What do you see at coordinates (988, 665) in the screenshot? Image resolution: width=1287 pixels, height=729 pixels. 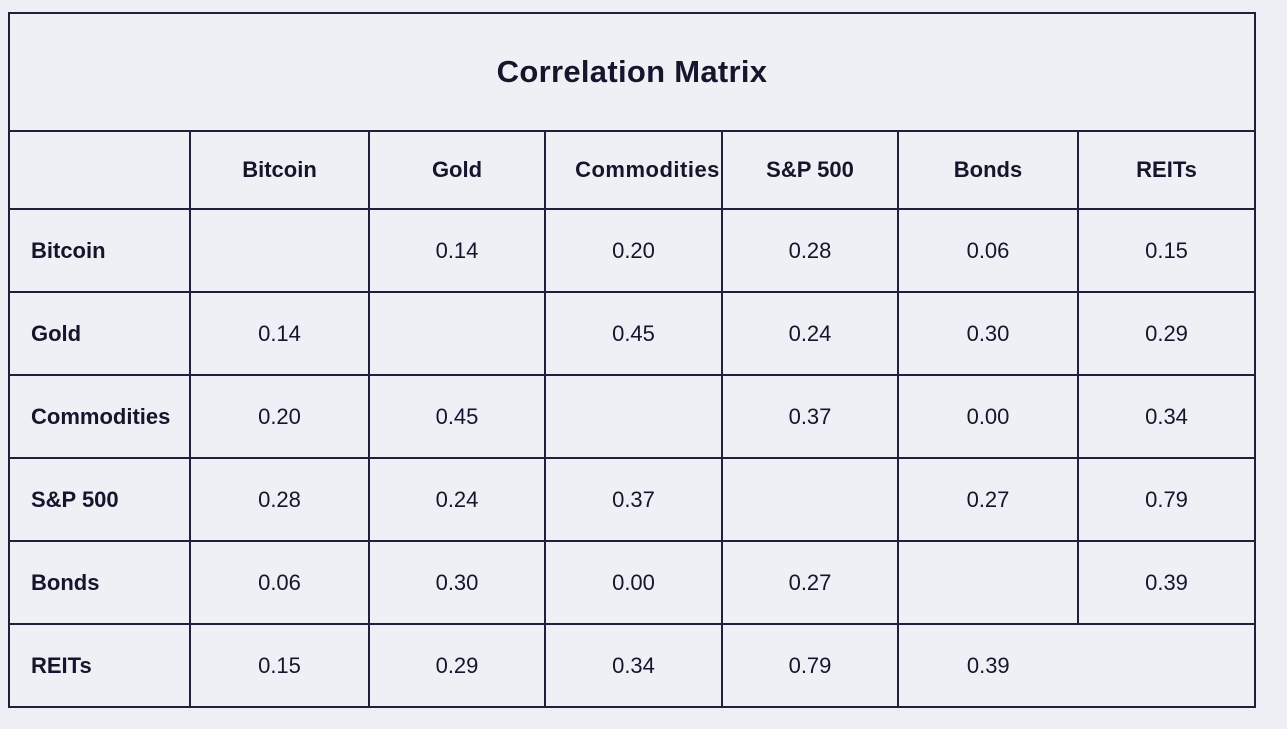 I see `matrix-cell-reits-bonds-value: 0.39` at bounding box center [988, 665].